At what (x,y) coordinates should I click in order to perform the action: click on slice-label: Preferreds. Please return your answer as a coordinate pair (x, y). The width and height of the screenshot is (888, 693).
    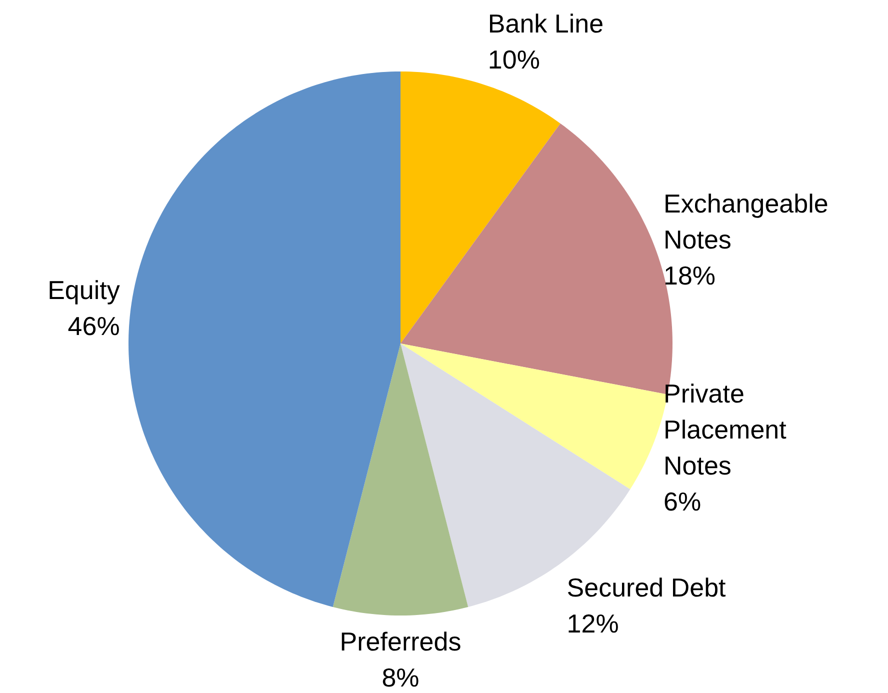
    Looking at the image, I should click on (401, 641).